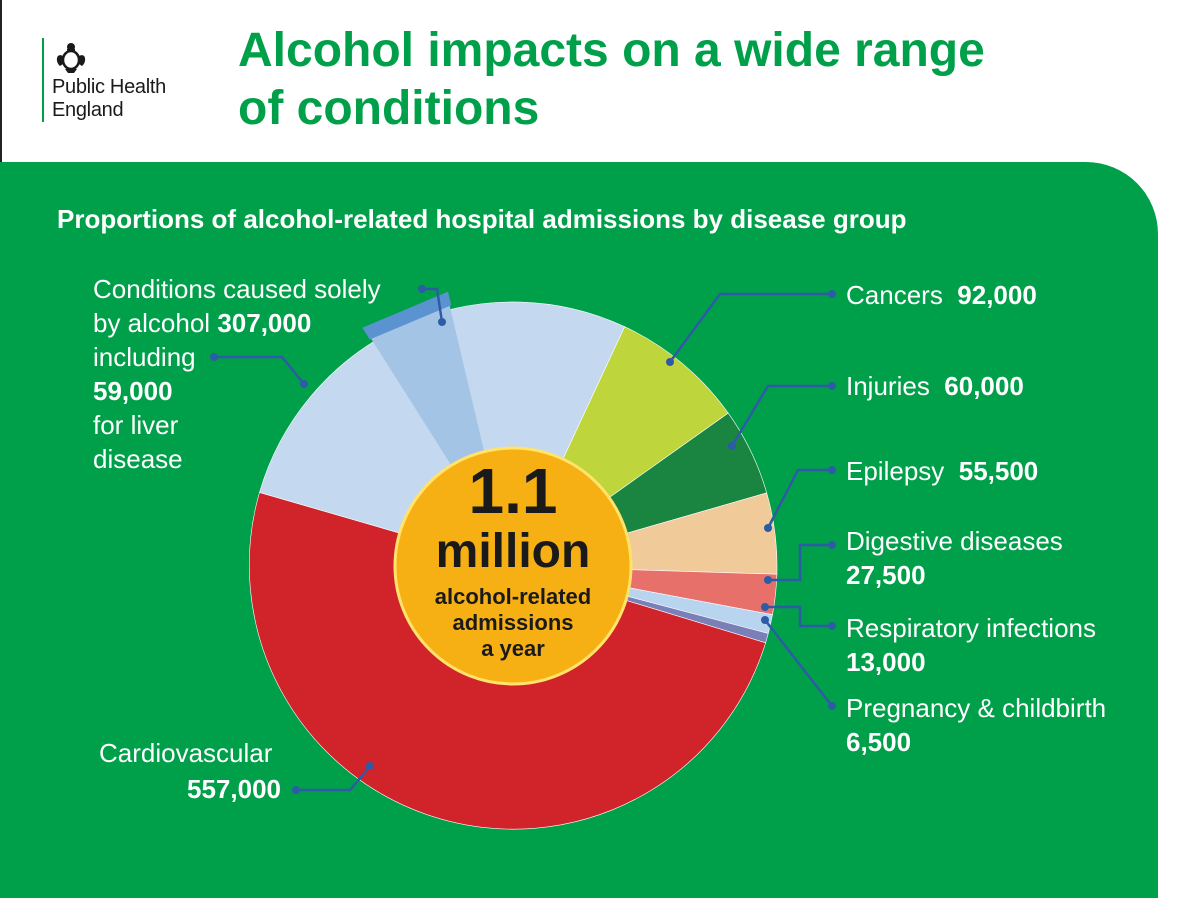  What do you see at coordinates (333, 778) in the screenshot?
I see `leader-cardiovascular` at bounding box center [333, 778].